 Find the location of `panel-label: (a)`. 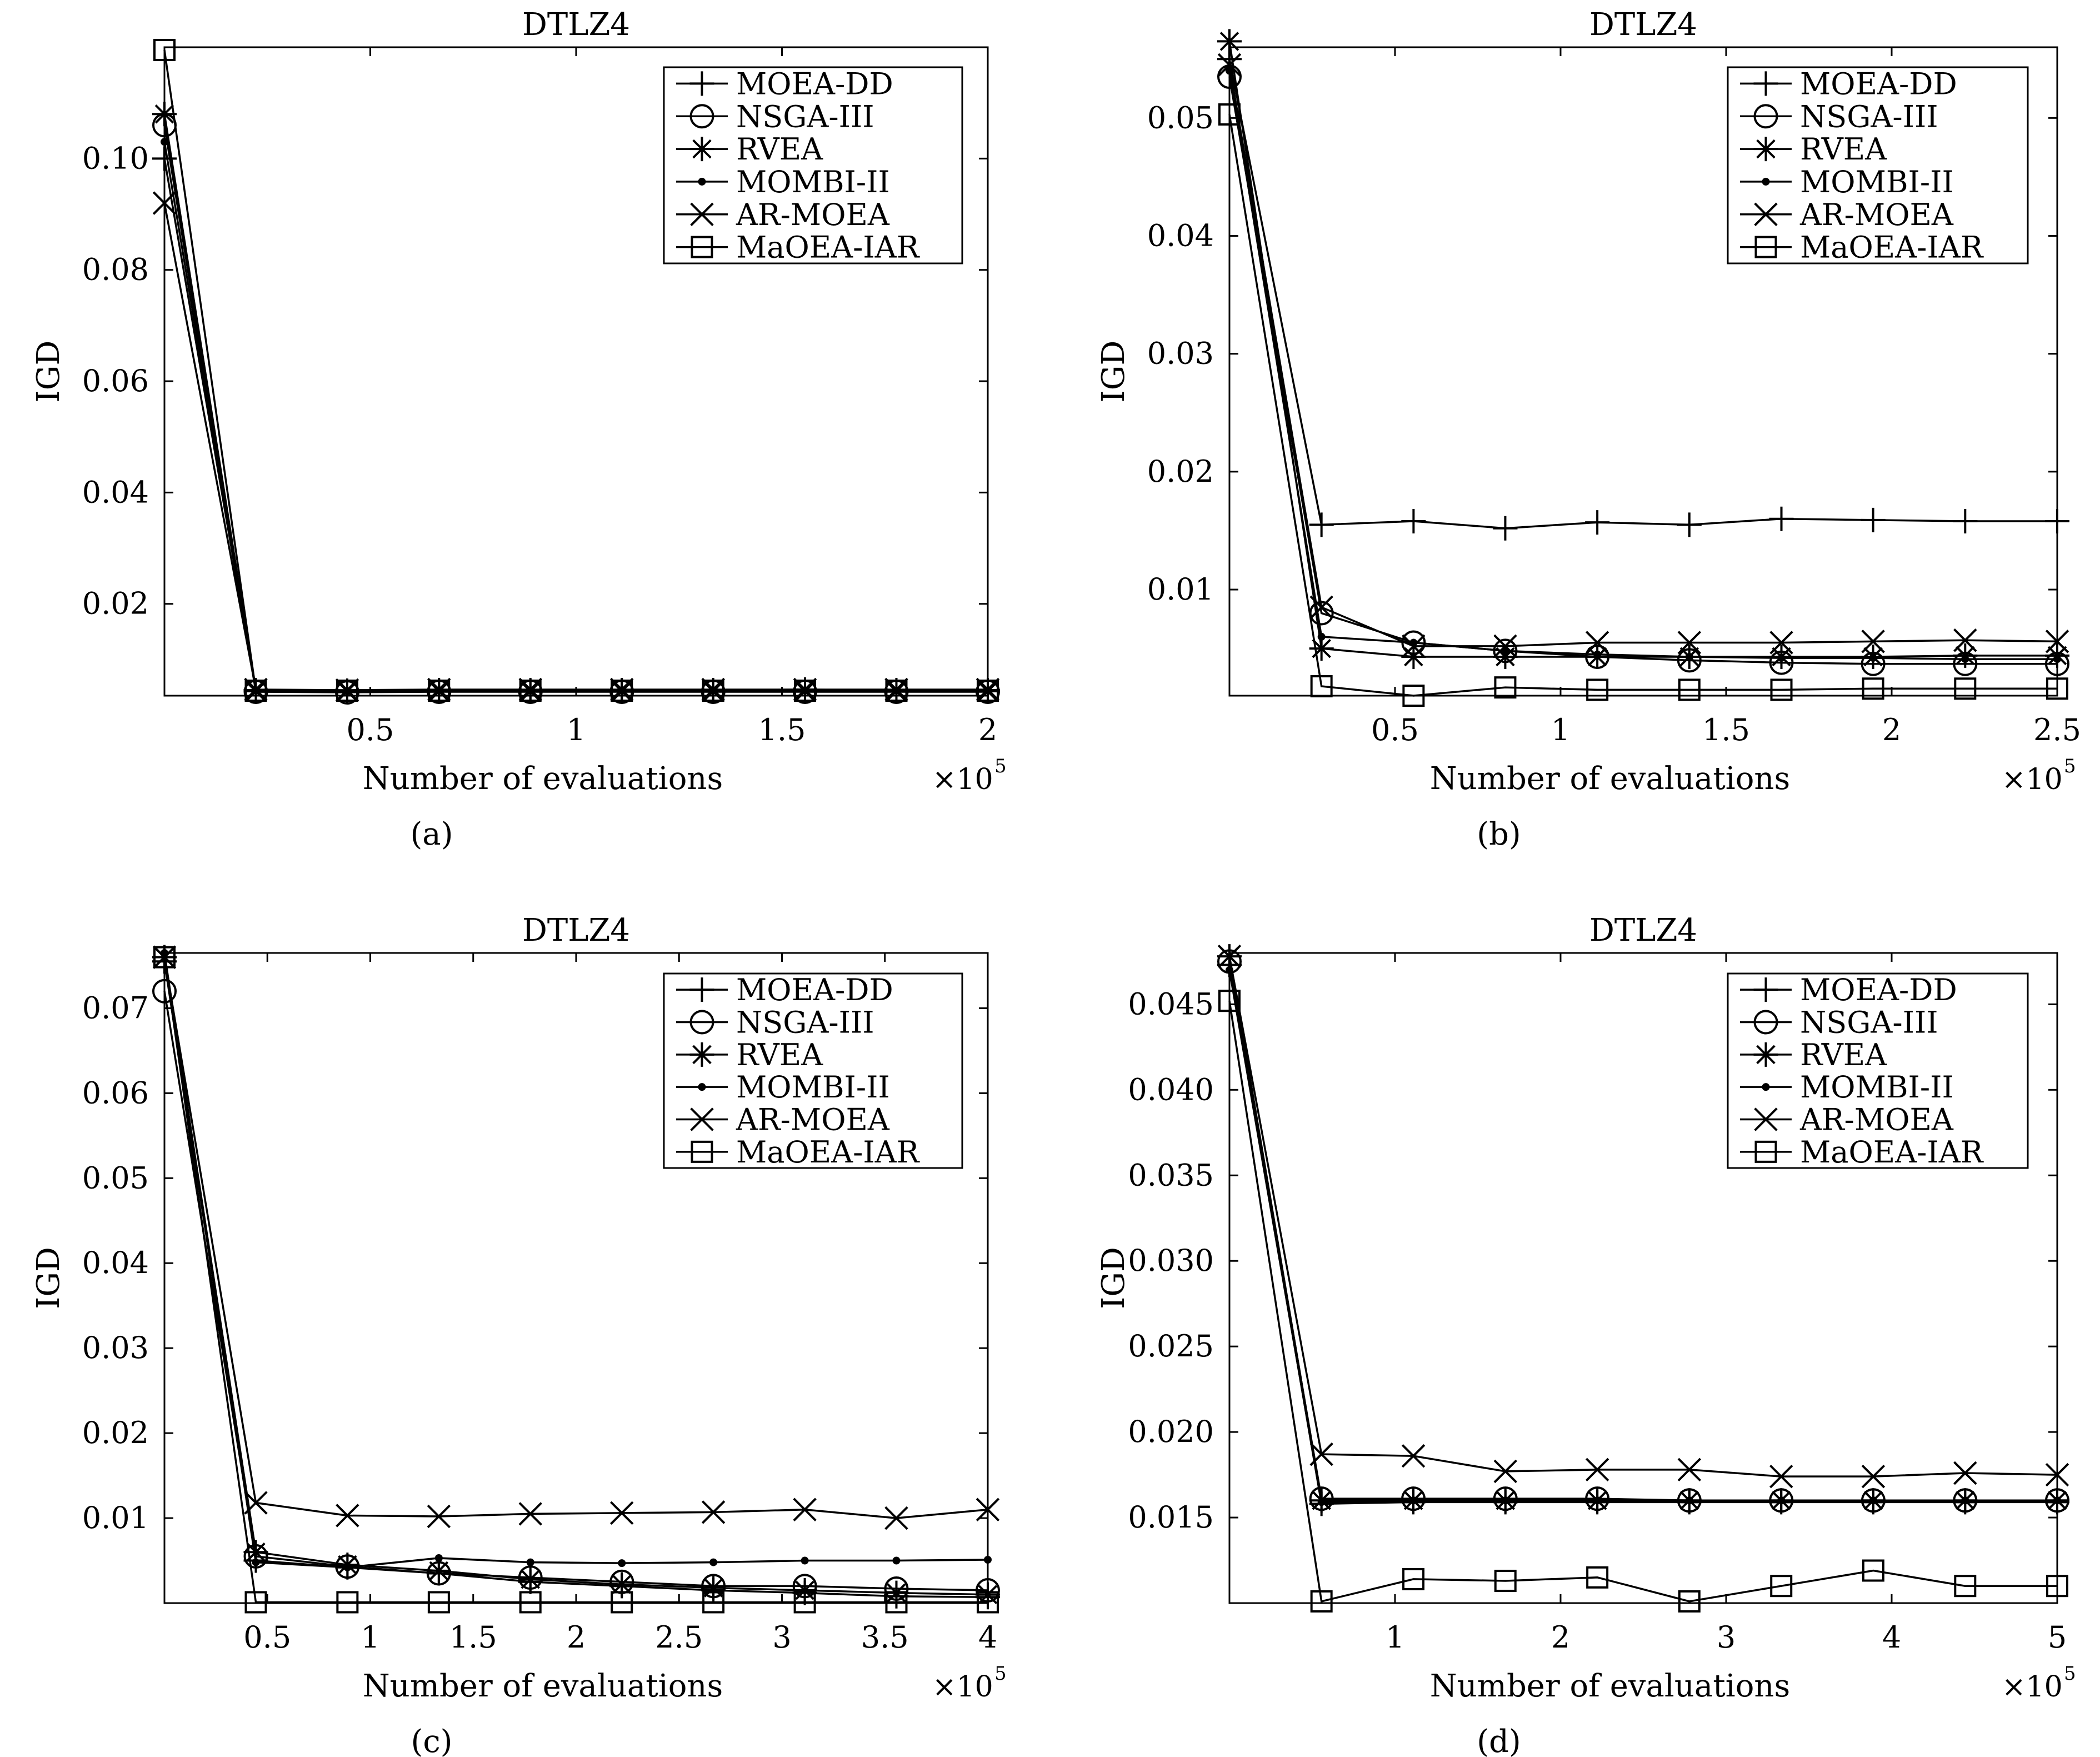

panel-label: (a) is located at coordinates (432, 834).